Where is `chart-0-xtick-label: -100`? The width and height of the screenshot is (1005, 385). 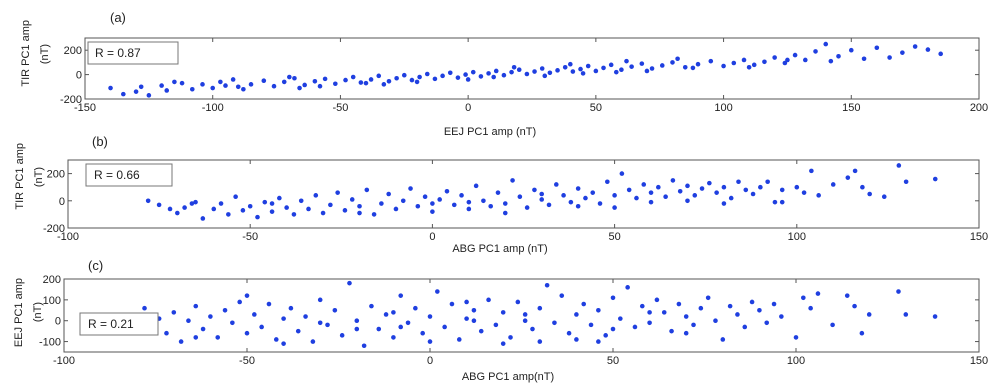 chart-0-xtick-label: -100 is located at coordinates (213, 108).